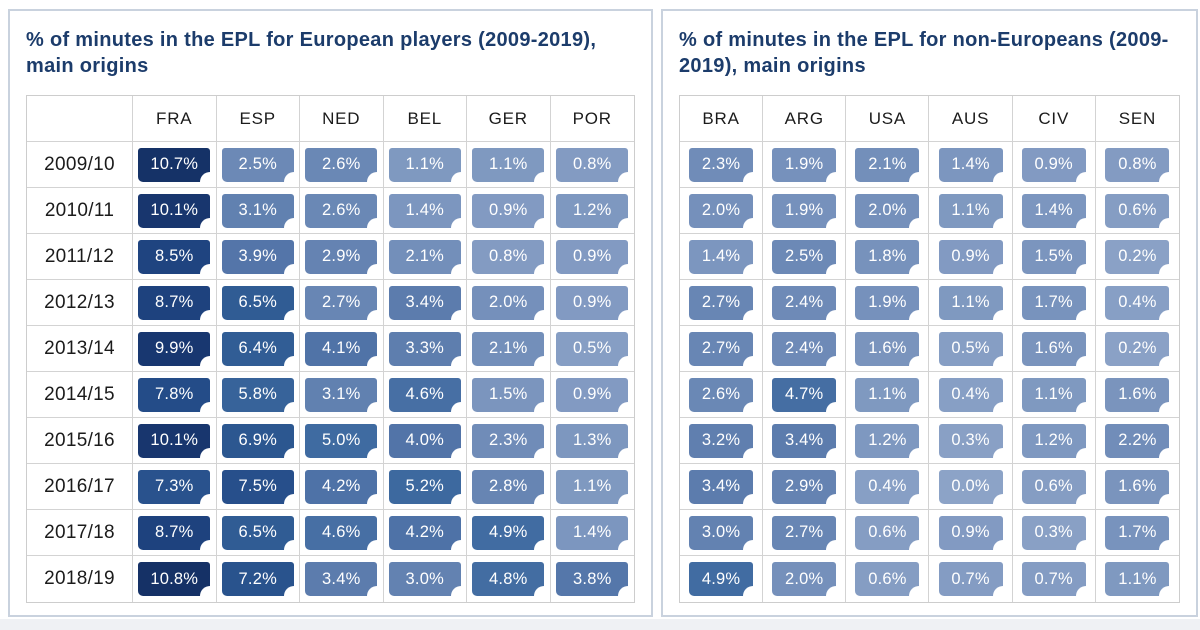  I want to click on heatmap-cell: 1.2%, so click(1054, 441).